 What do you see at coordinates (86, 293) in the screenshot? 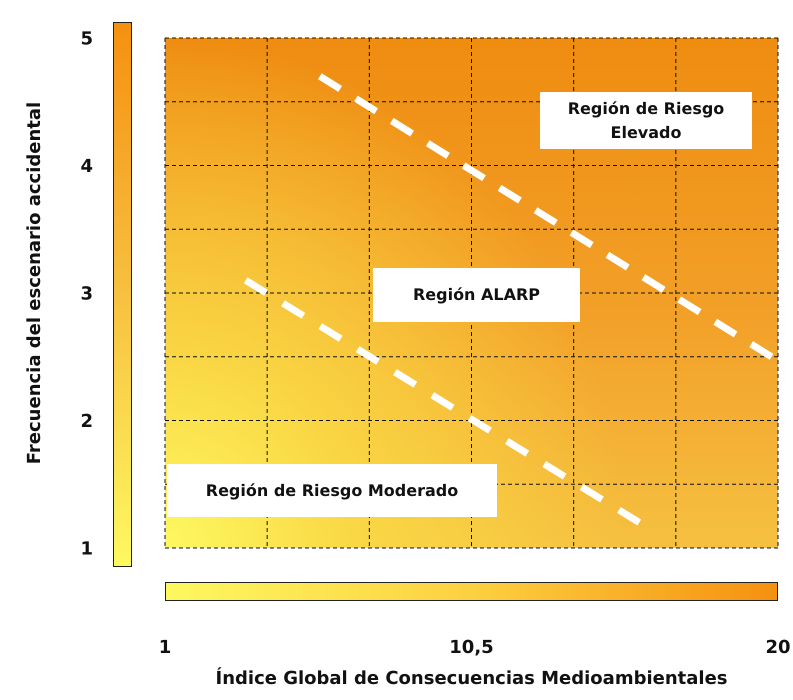
I see `y-tick-label: 3` at bounding box center [86, 293].